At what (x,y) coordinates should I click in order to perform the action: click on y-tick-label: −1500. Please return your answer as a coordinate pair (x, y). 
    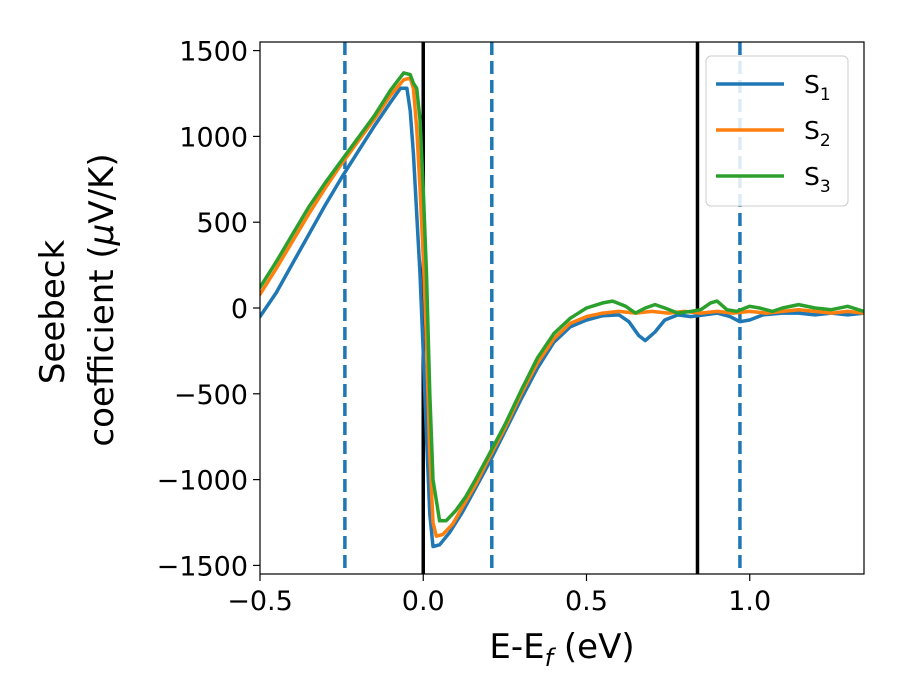
    Looking at the image, I should click on (202, 566).